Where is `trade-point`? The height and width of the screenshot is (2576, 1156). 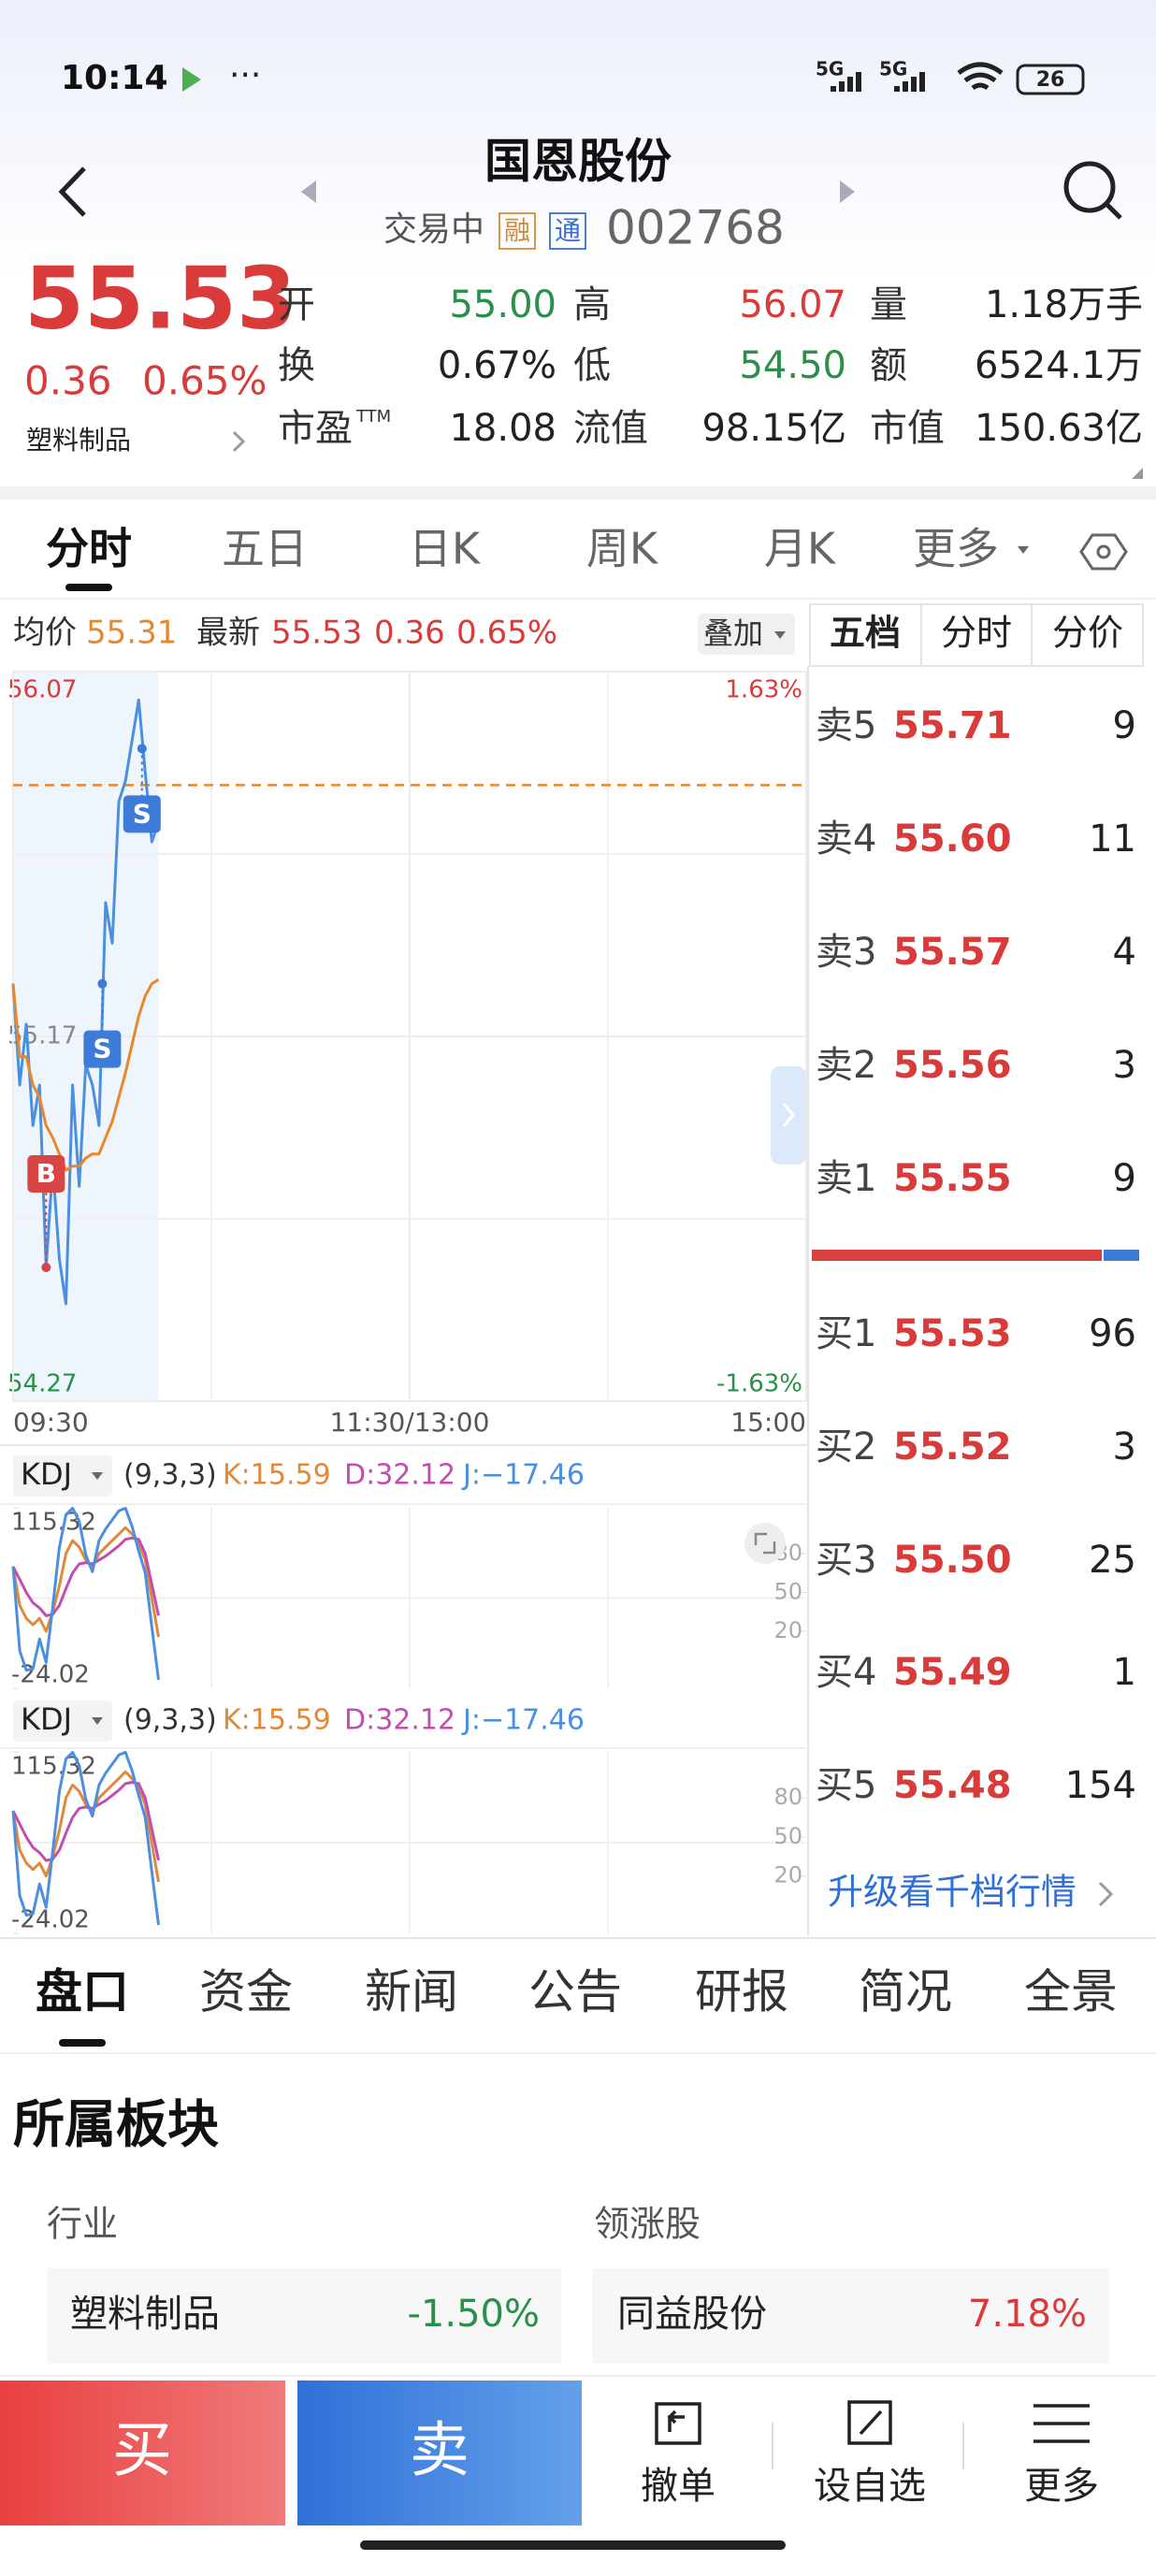 trade-point is located at coordinates (46, 1267).